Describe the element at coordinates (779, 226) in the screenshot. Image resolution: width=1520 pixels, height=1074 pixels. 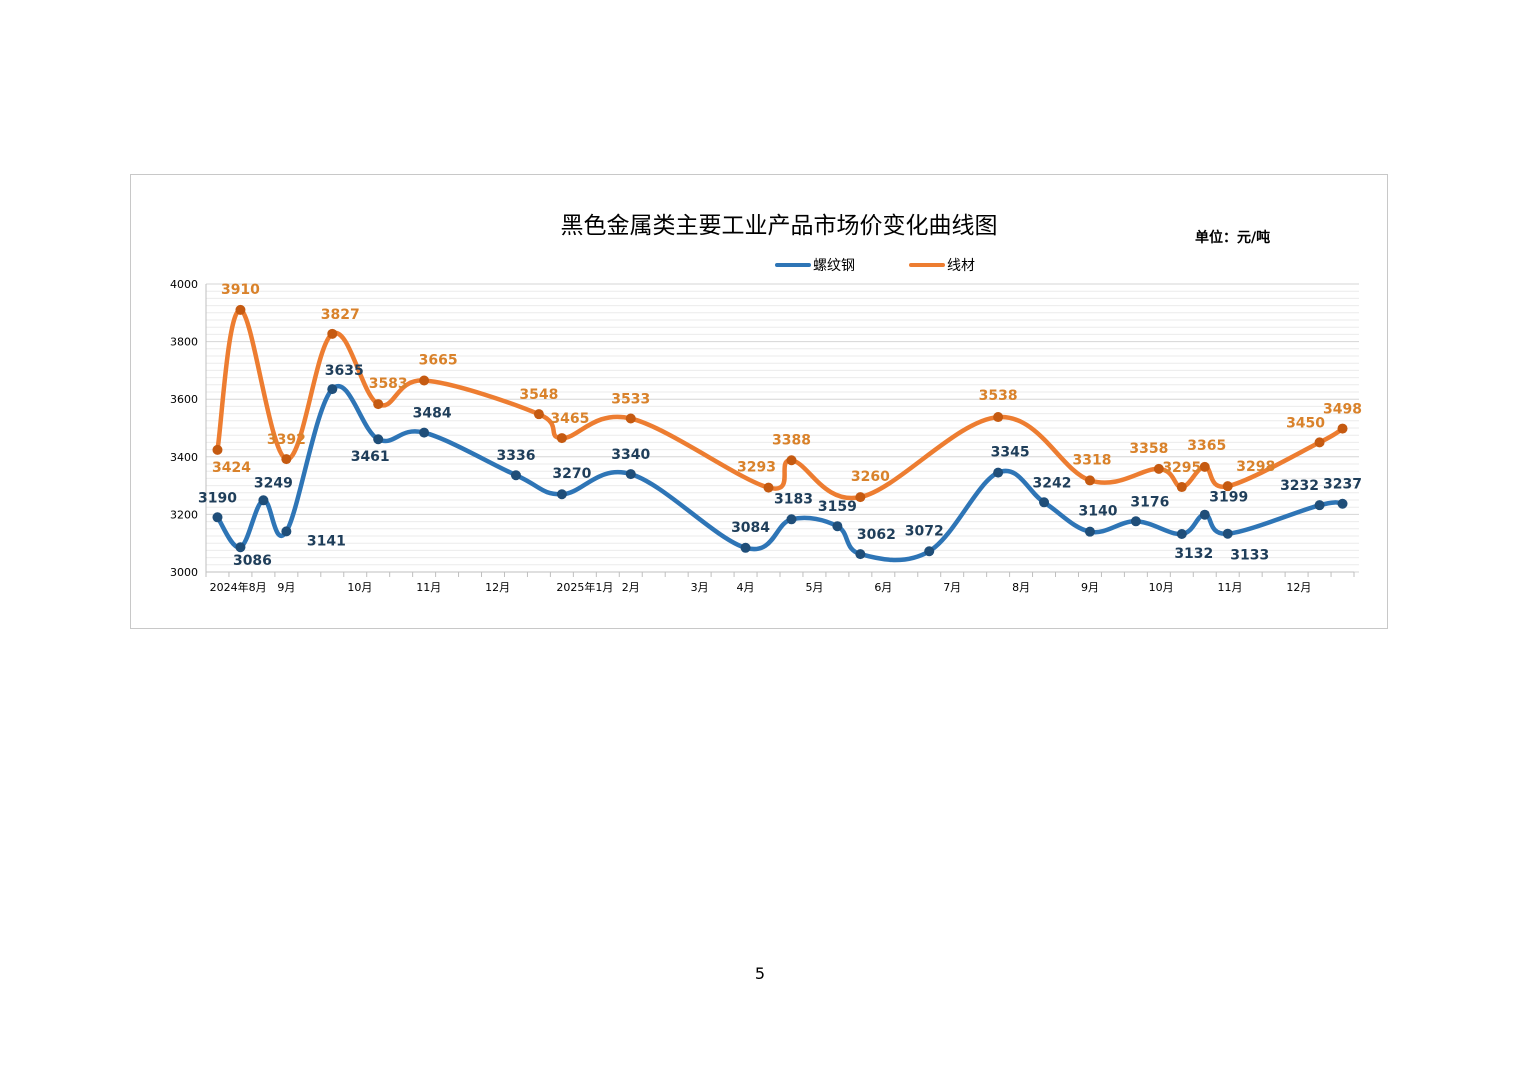
I see `chart-title: 黑色金属类主要工业产品市场价变化曲线图` at that location.